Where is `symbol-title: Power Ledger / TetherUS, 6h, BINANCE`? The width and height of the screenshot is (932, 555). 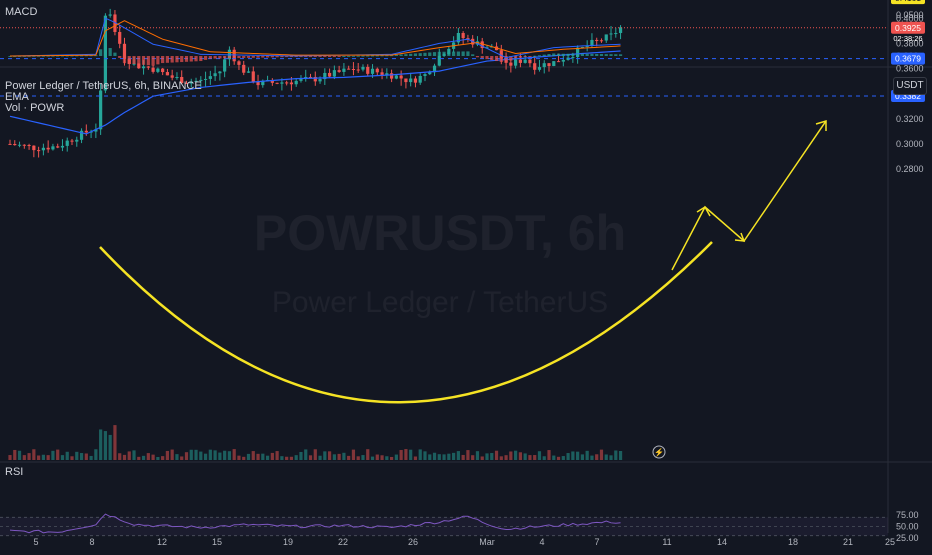
symbol-title: Power Ledger / TetherUS, 6h, BINANCE is located at coordinates (103, 86).